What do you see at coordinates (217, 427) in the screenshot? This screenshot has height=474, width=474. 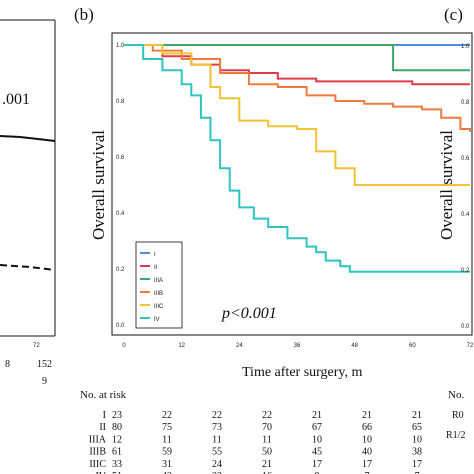 I see `risk-cell: 73` at bounding box center [217, 427].